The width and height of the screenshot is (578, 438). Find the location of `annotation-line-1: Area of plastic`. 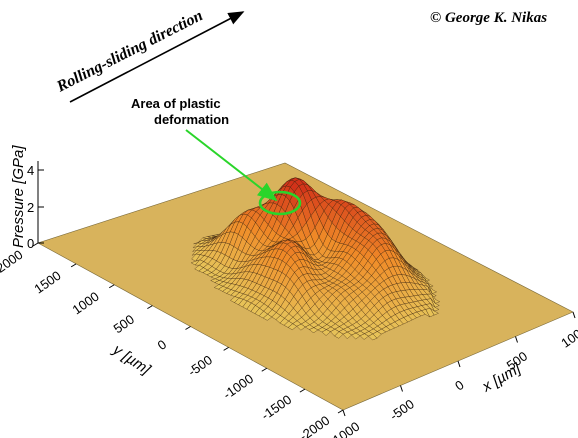

annotation-line-1: Area of plastic is located at coordinates (176, 103).